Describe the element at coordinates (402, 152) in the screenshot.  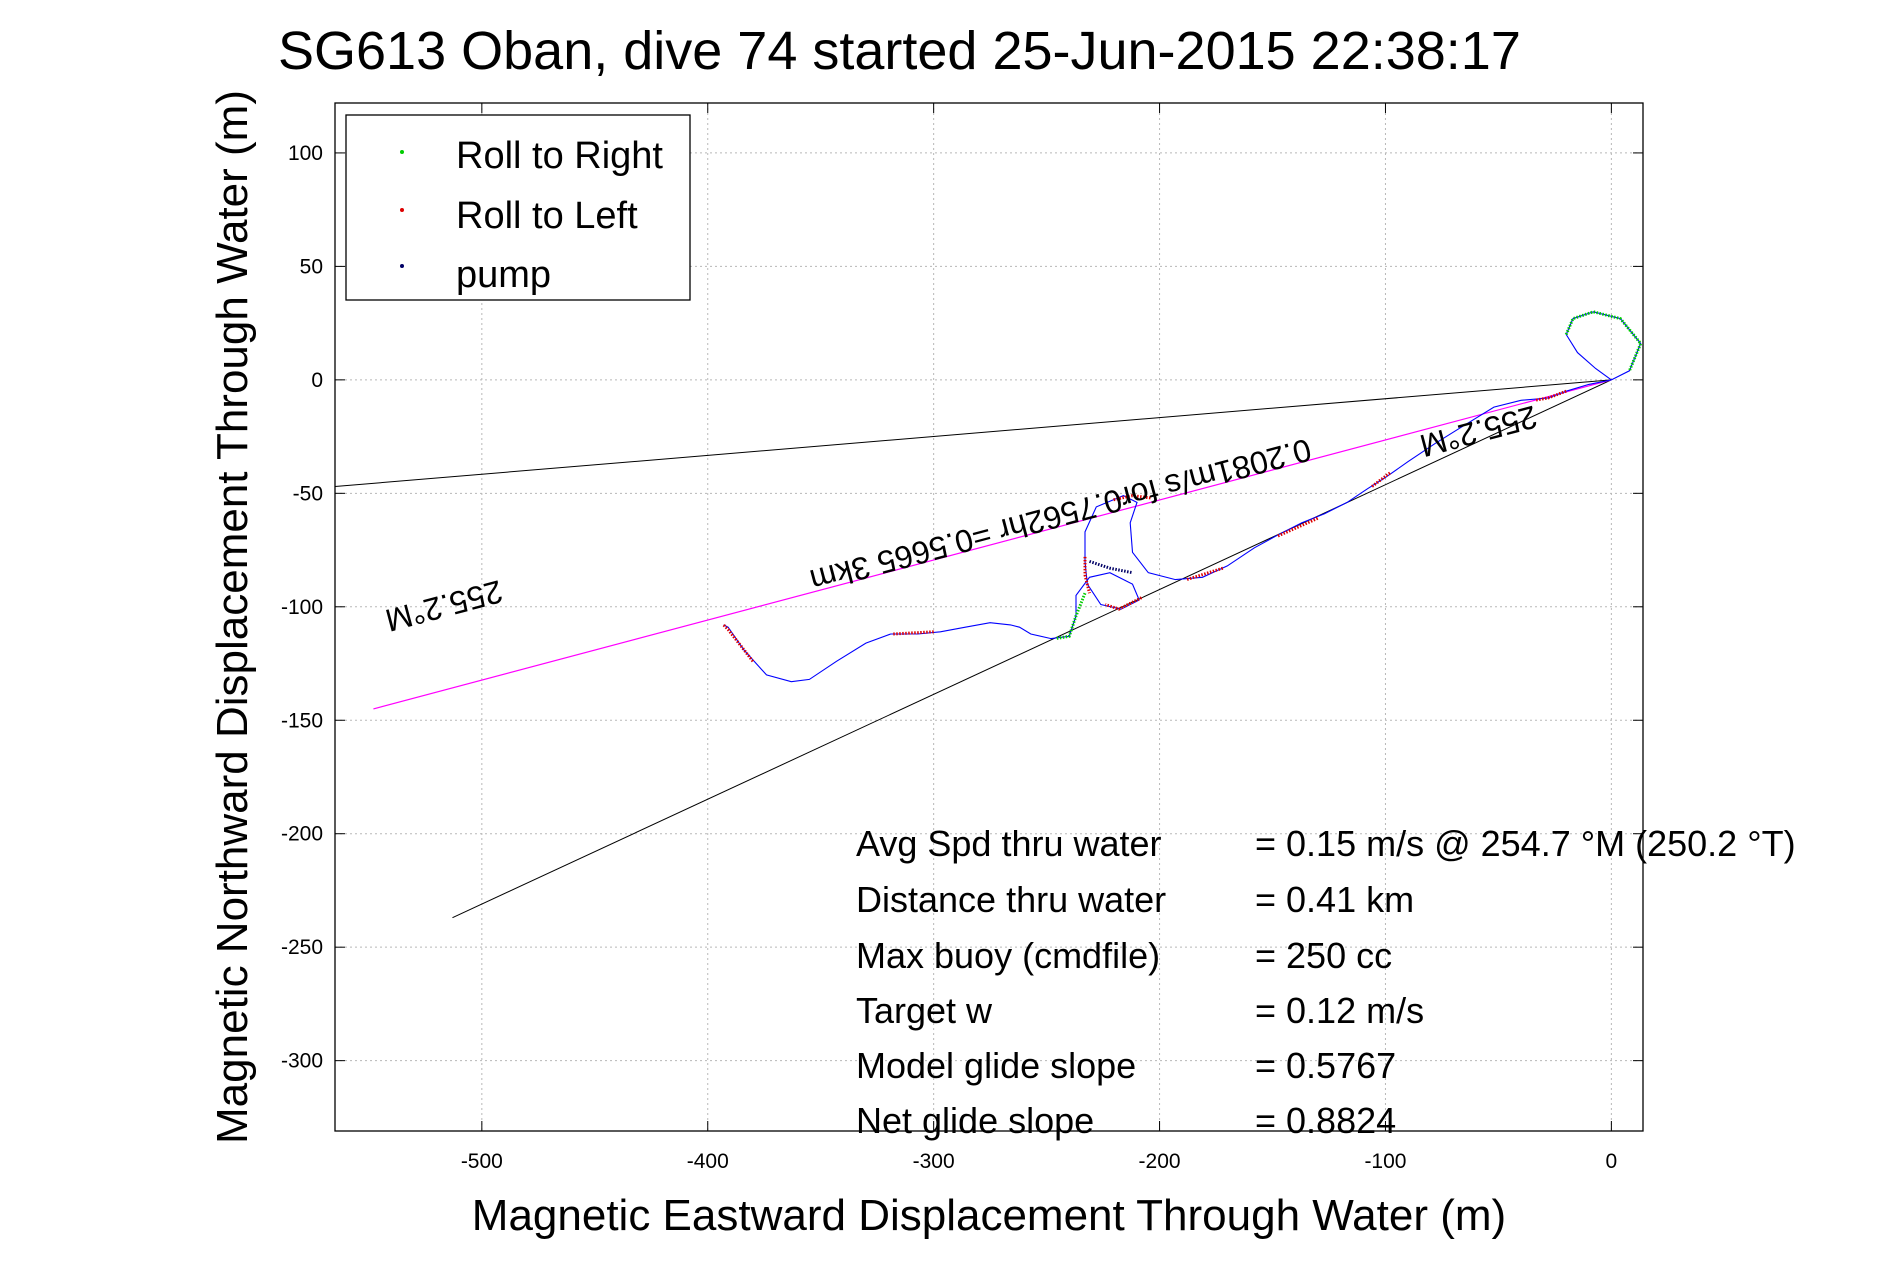
I see `legend-marker-roll-right` at that location.